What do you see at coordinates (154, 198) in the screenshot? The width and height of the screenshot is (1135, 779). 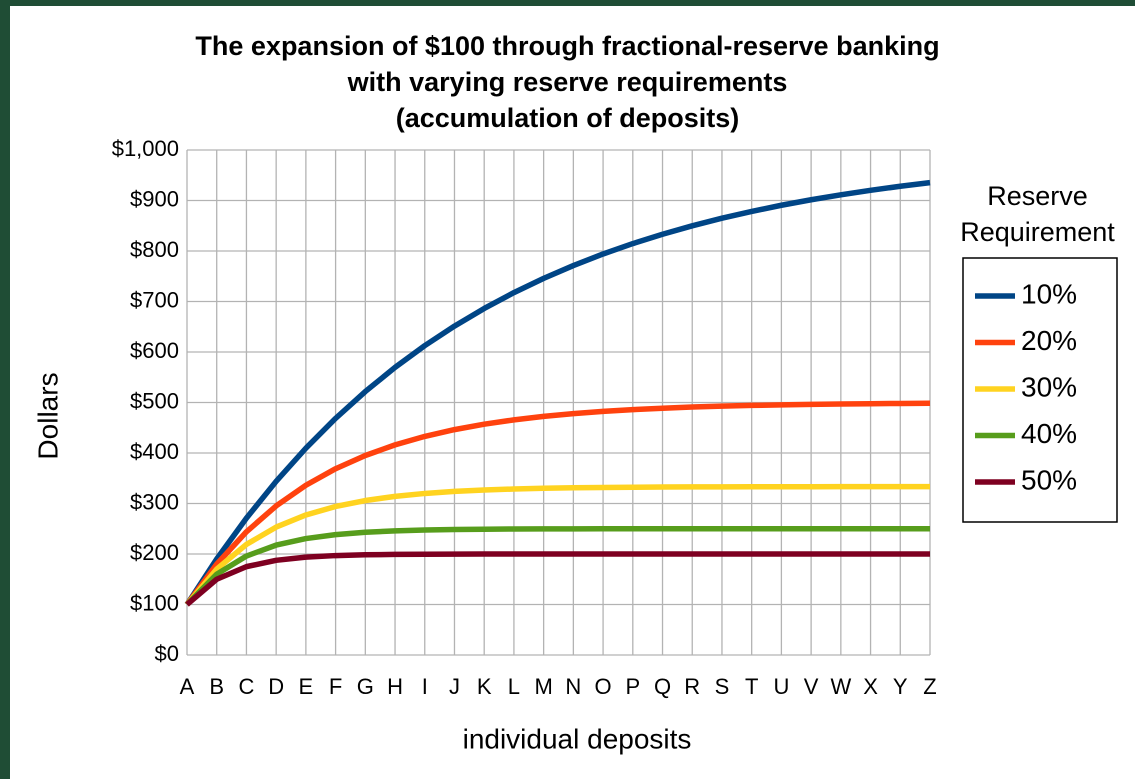 I see `y-tick-label: $900` at bounding box center [154, 198].